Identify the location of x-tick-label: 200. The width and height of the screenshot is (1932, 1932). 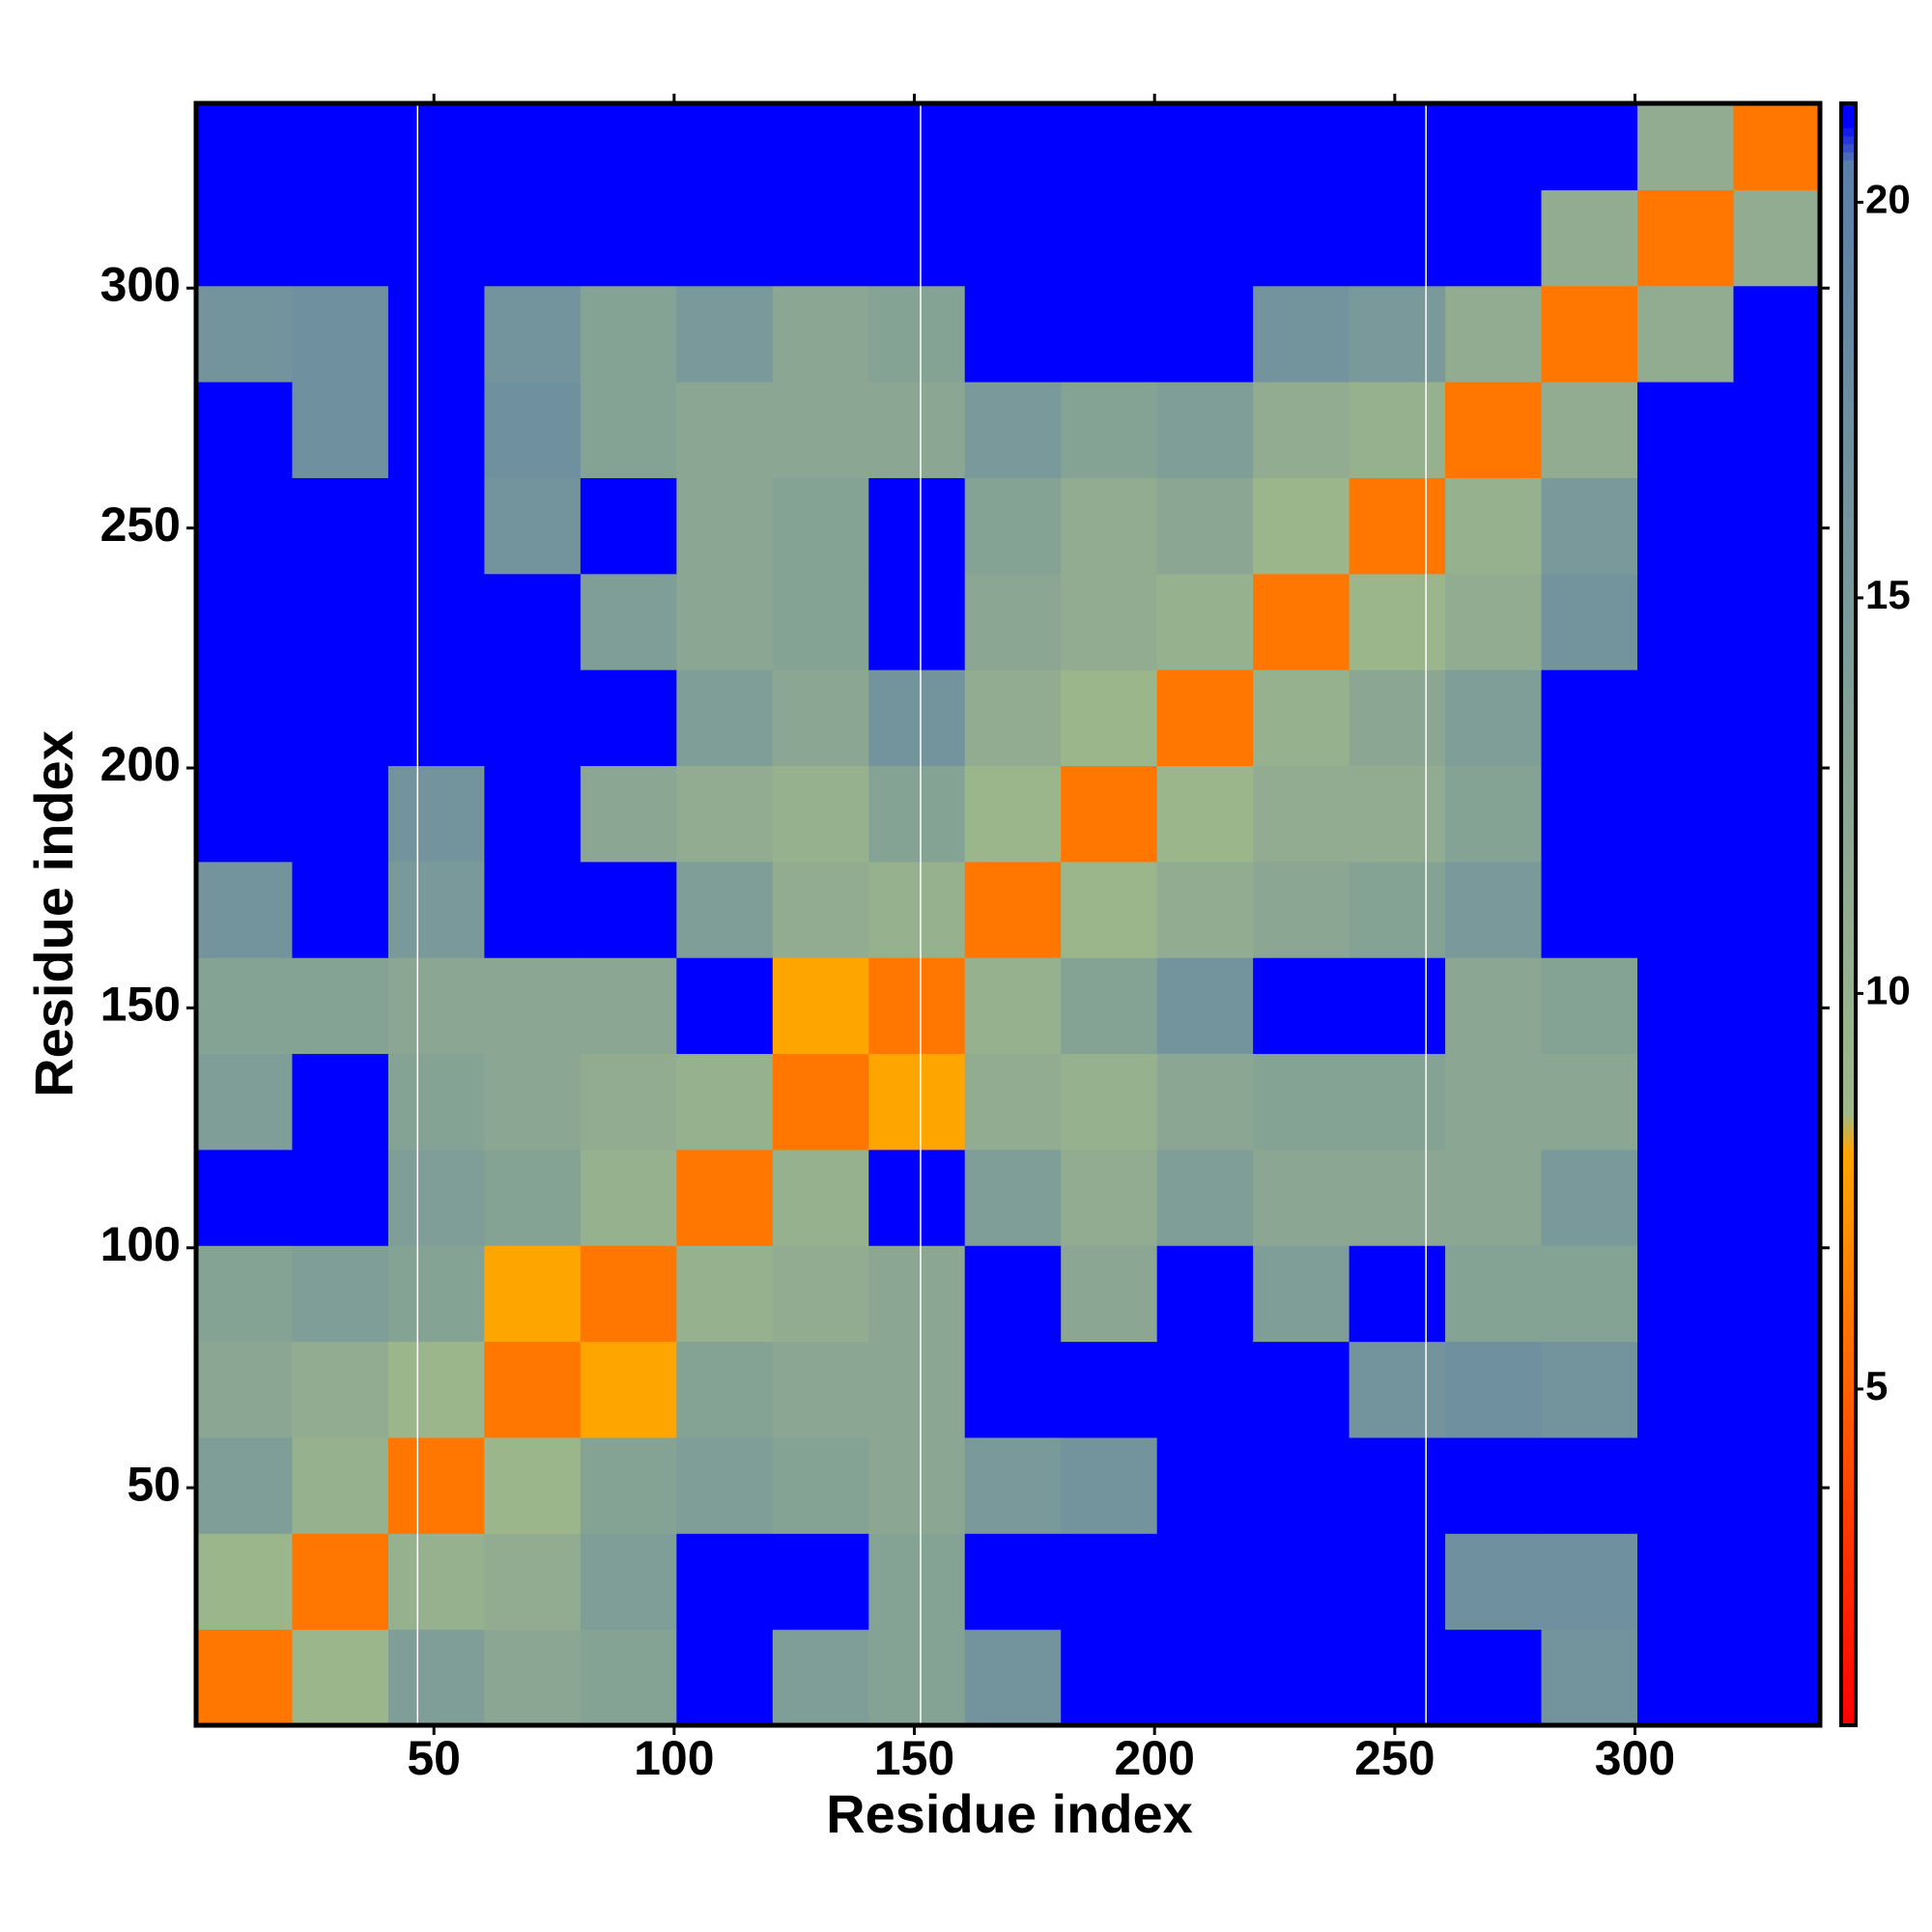
(1154, 1758).